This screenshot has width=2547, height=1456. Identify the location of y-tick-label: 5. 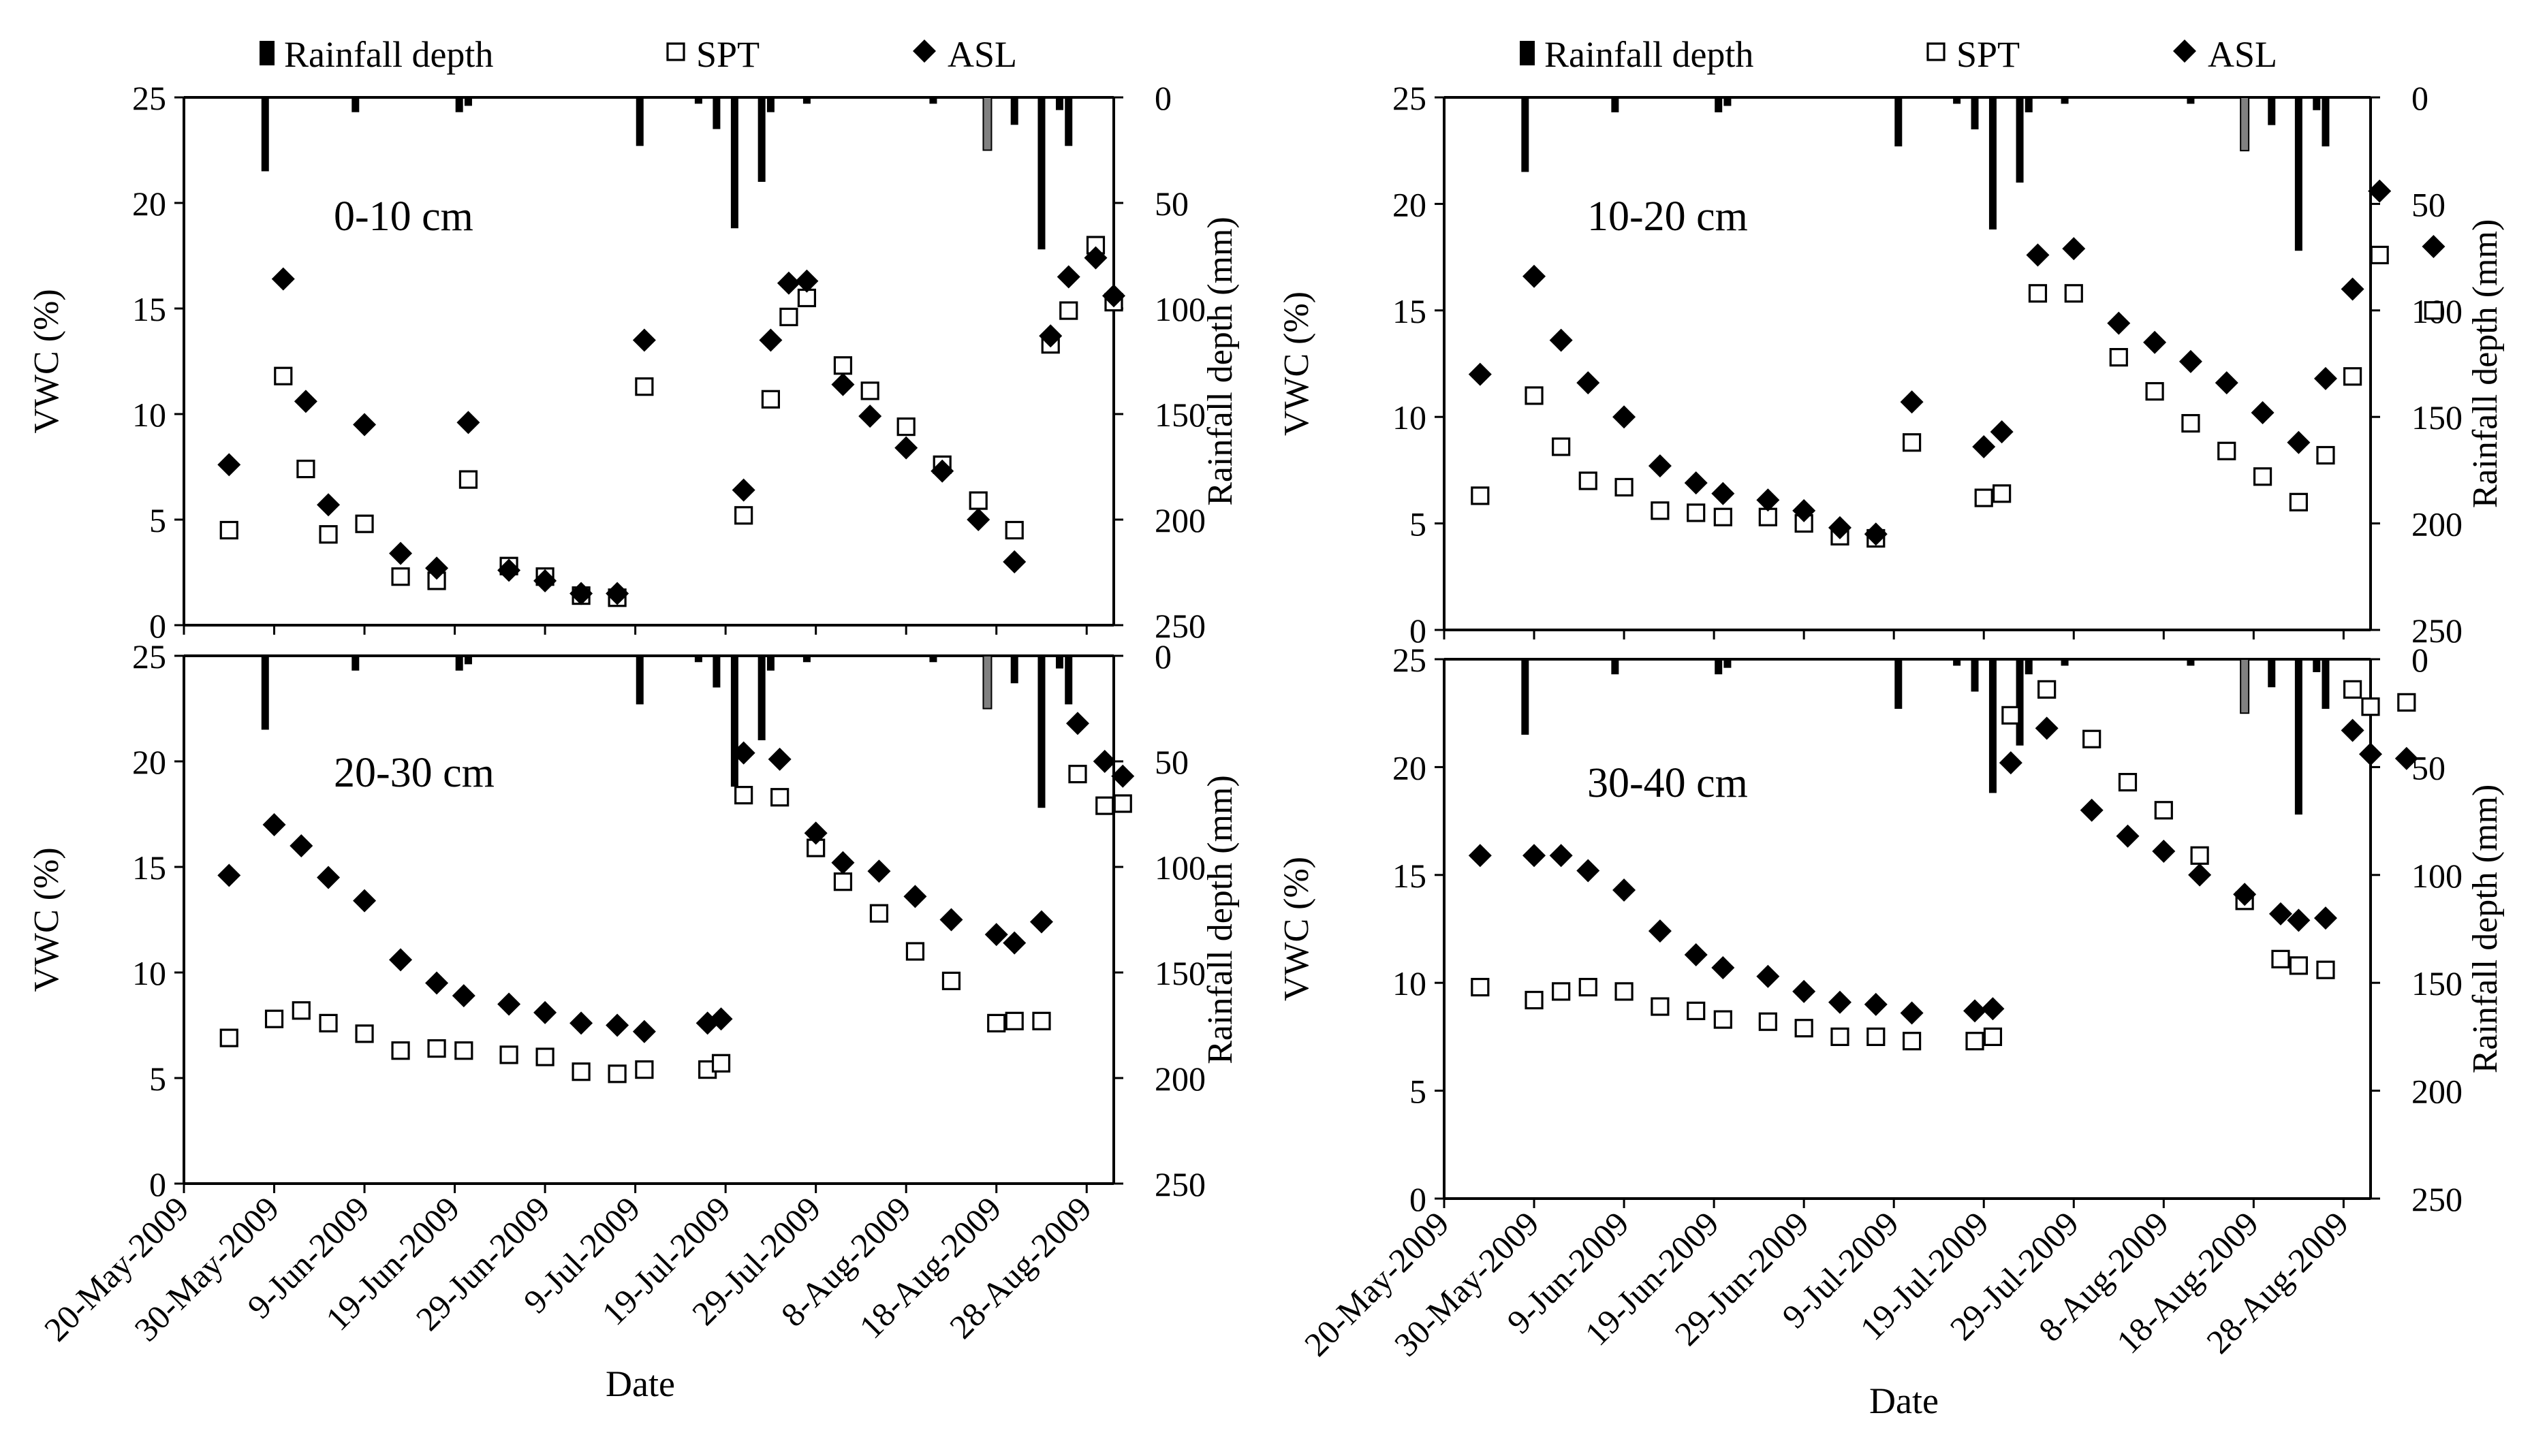
(1417, 1092).